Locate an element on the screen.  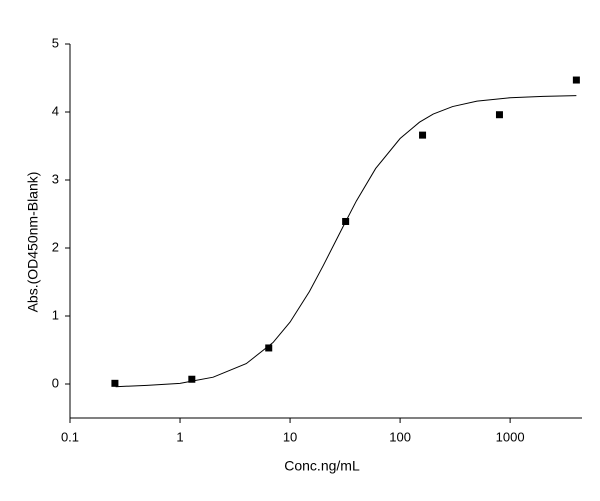
y-axis-title: Abs.(OD450nm-Blank) is located at coordinates (33, 242).